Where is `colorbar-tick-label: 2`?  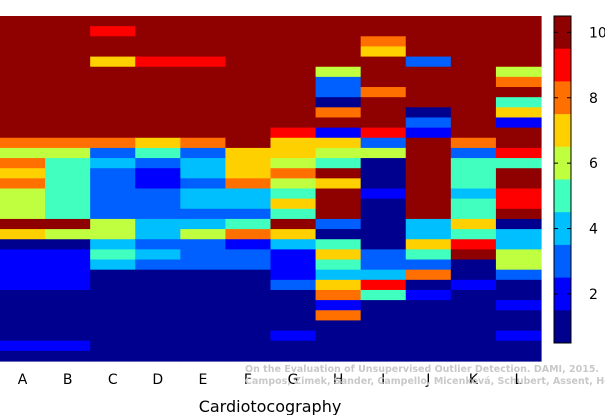 colorbar-tick-label: 2 is located at coordinates (593, 295).